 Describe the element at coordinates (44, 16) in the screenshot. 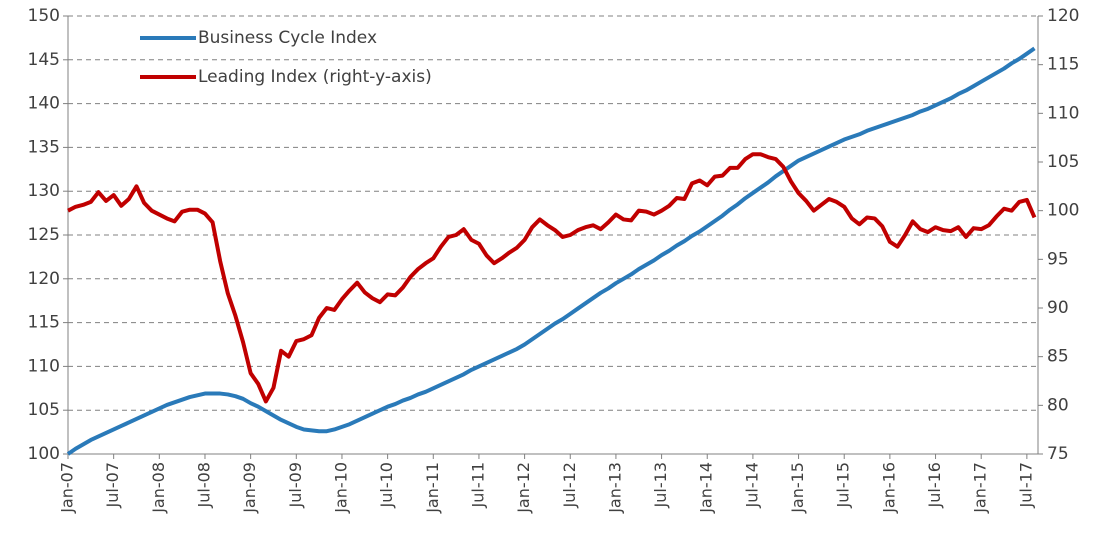

I see `y-tick-label: 150` at that location.